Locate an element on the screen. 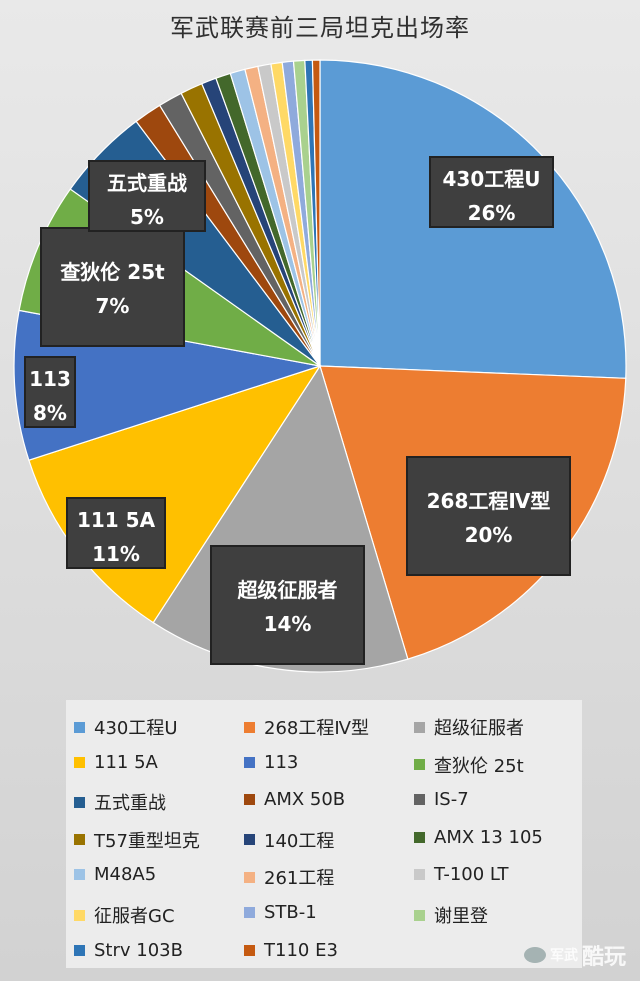 Image resolution: width=640 pixels, height=981 pixels. data-label-name: 超级征服者 is located at coordinates (287, 590).